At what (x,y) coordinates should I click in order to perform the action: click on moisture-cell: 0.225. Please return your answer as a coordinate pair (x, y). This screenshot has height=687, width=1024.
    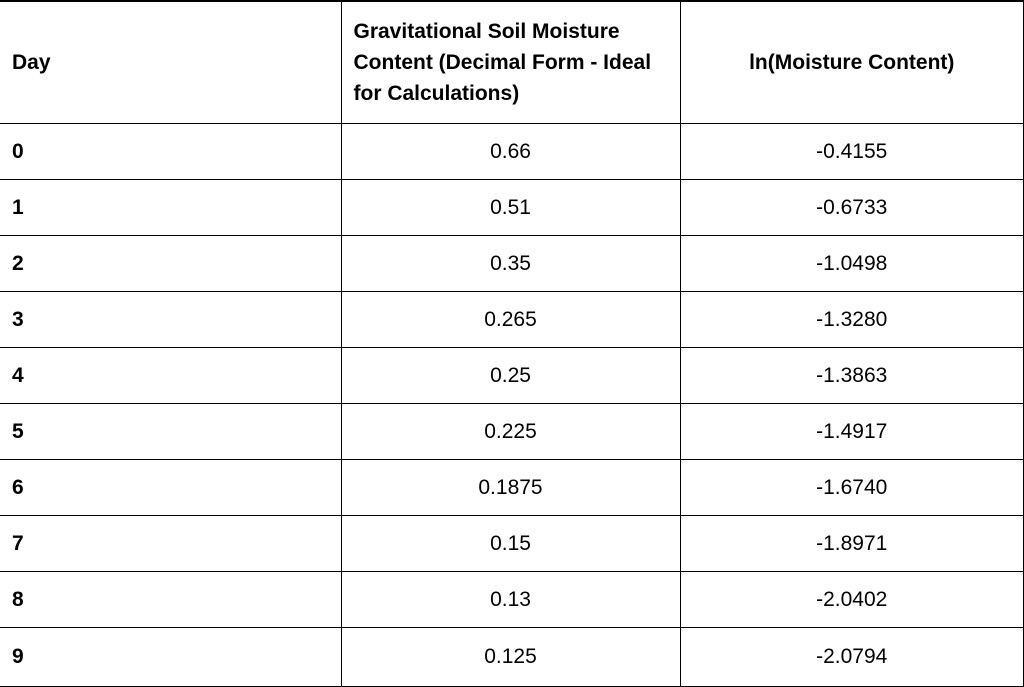
    Looking at the image, I should click on (510, 431).